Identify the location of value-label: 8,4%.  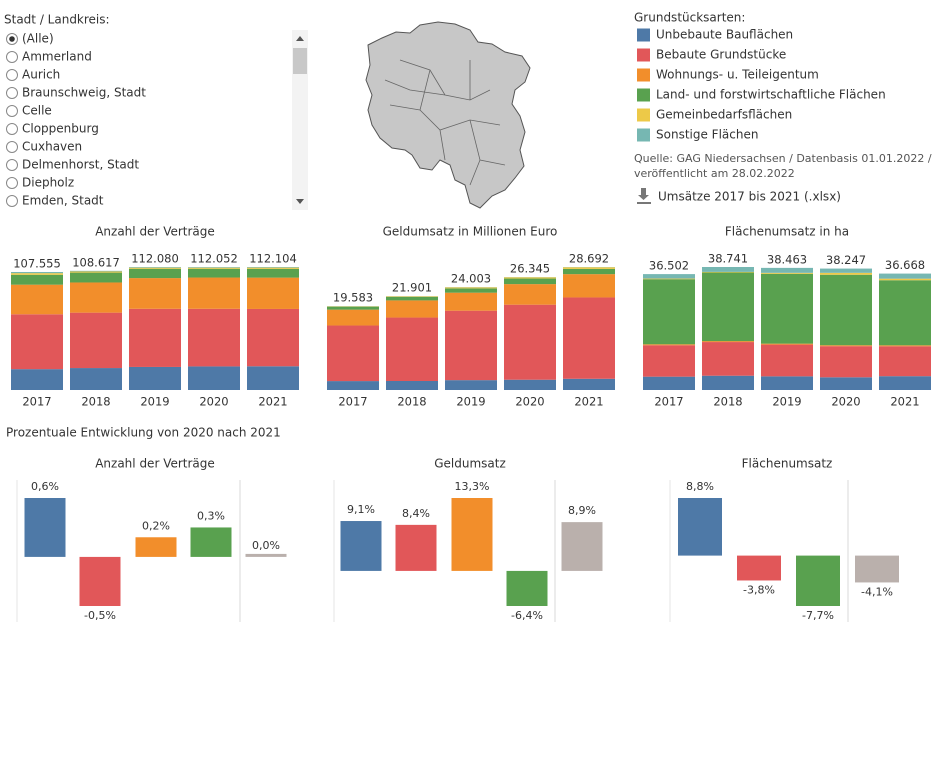
(416, 513).